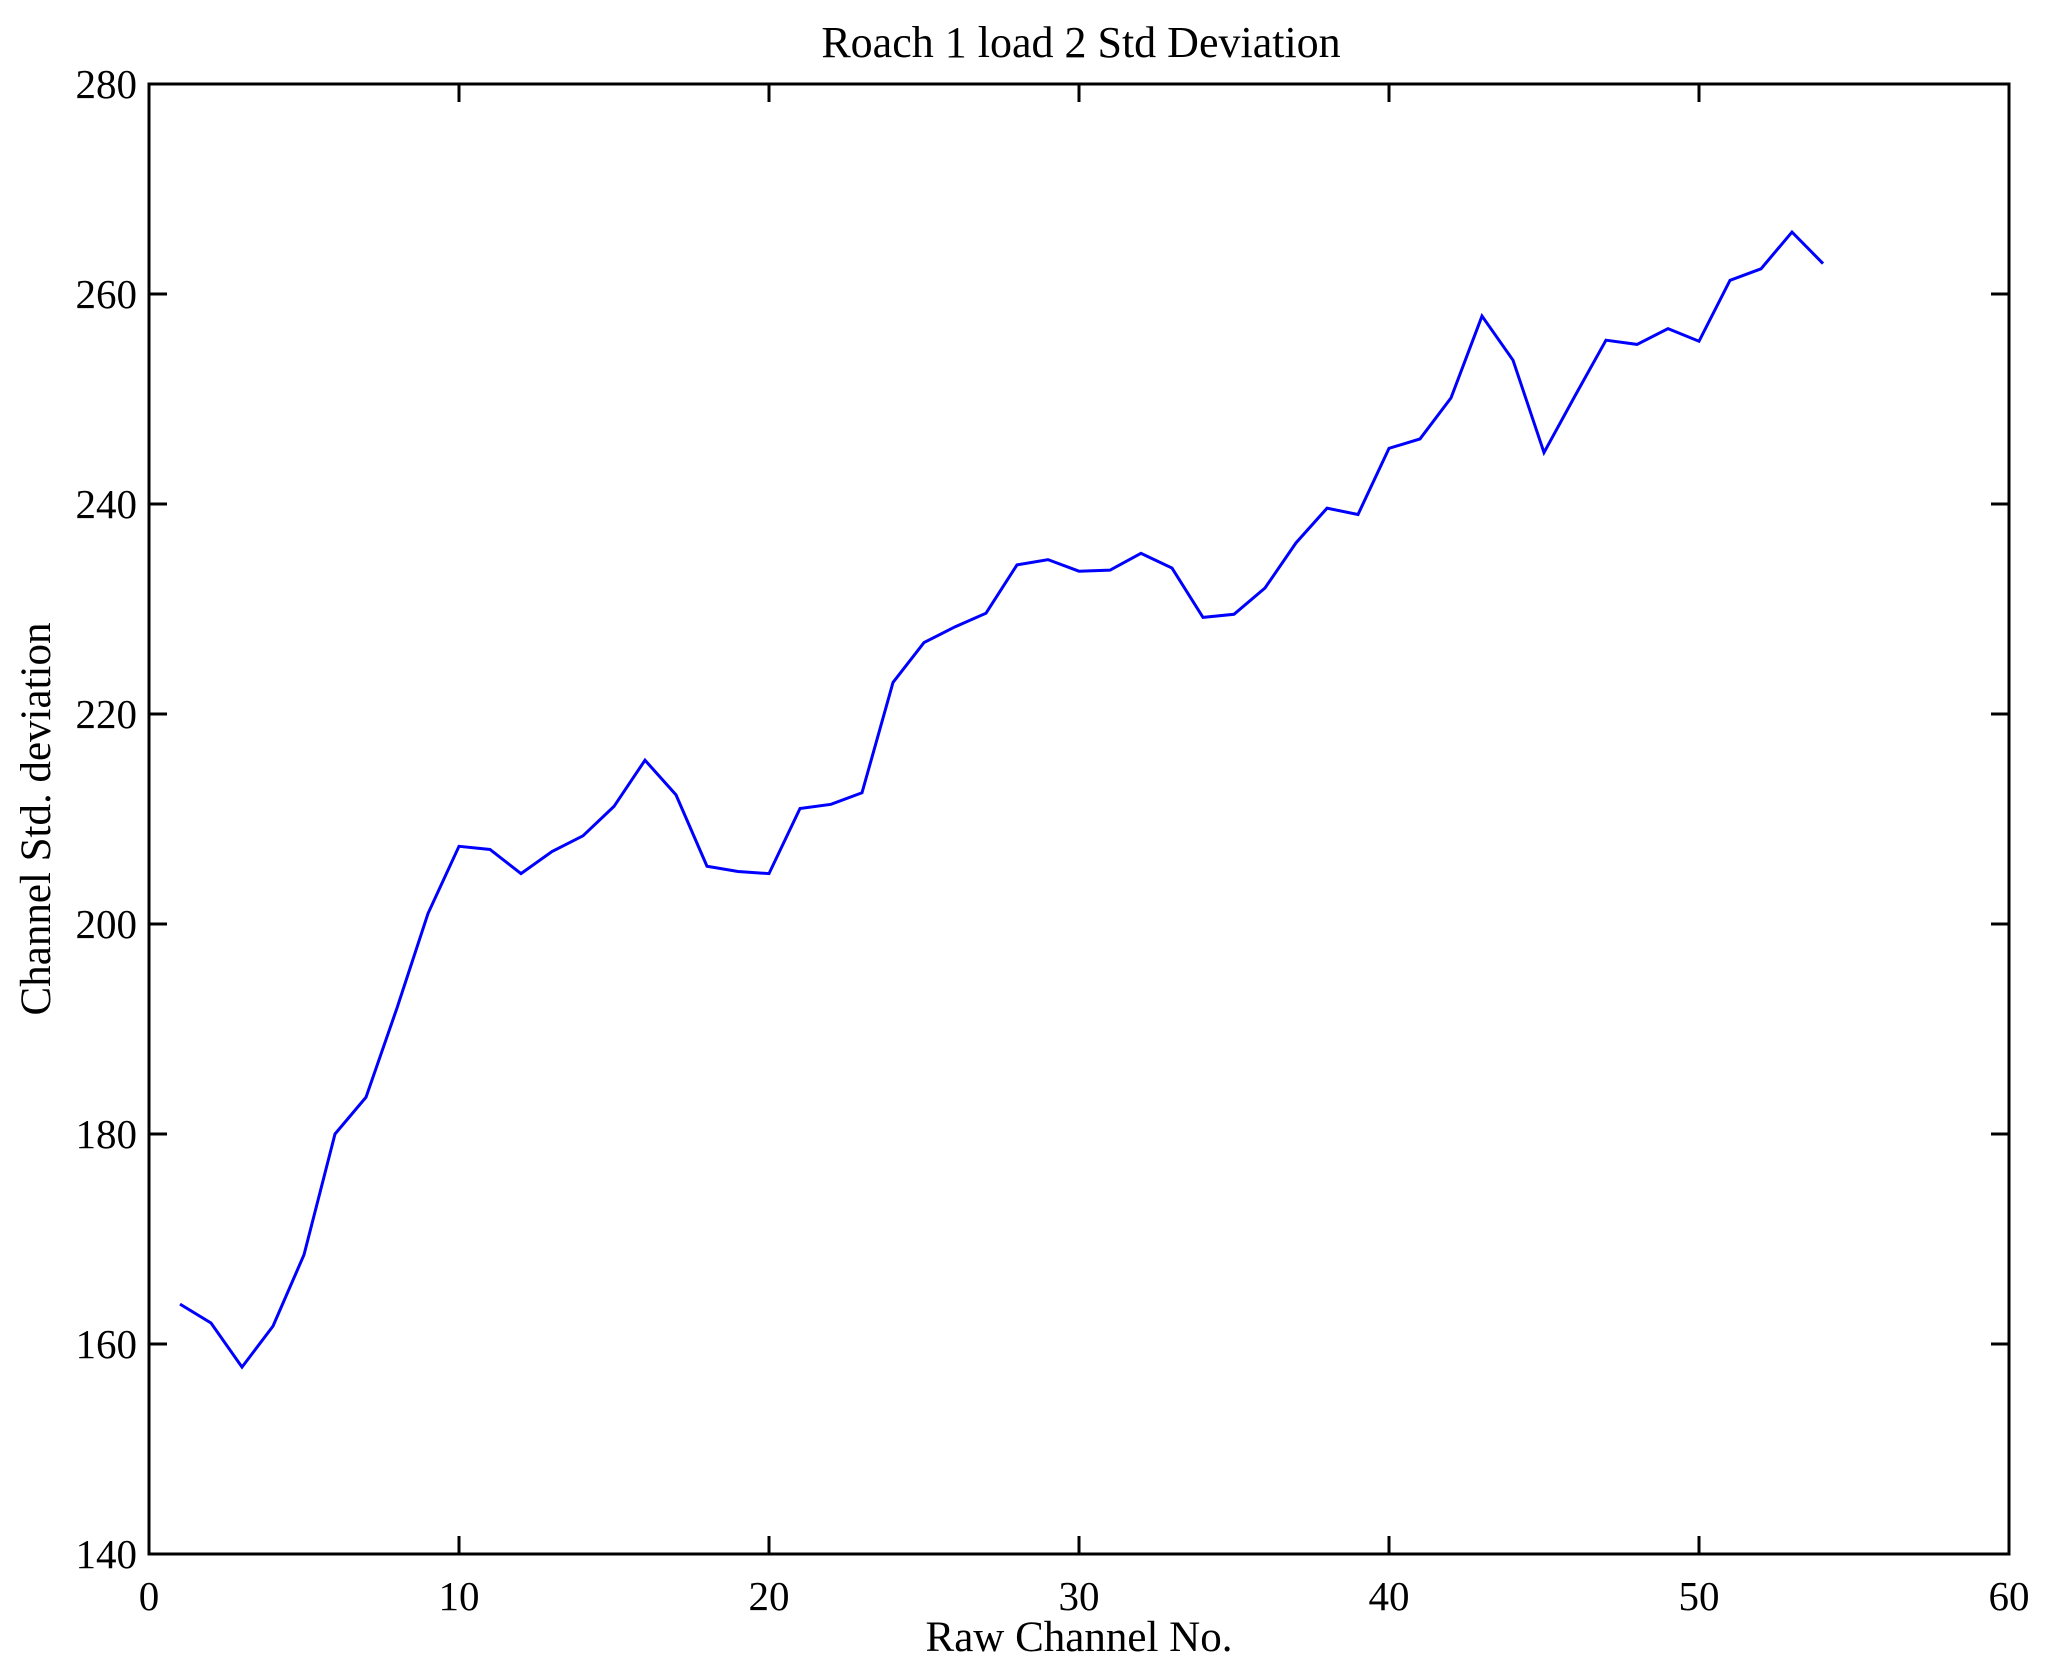 This screenshot has height=1671, width=2046. What do you see at coordinates (36, 819) in the screenshot?
I see `y-axis-label: Channel Std. deviation` at bounding box center [36, 819].